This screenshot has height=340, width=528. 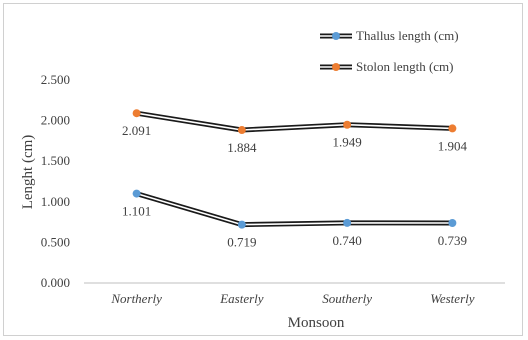 What do you see at coordinates (453, 145) in the screenshot?
I see `data-label: 1.904` at bounding box center [453, 145].